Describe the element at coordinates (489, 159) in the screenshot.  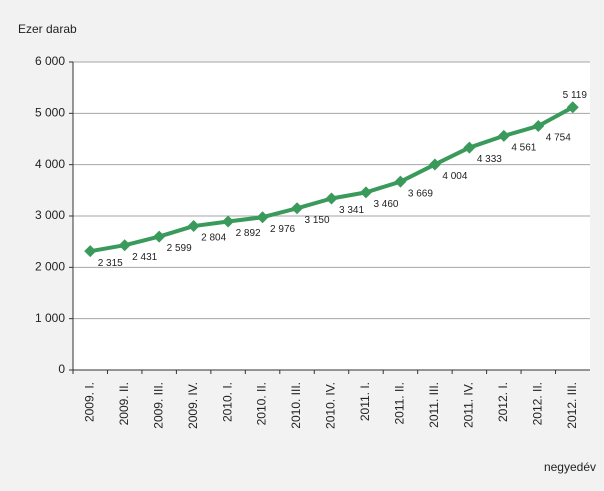
I see `data-label: 4 333` at that location.